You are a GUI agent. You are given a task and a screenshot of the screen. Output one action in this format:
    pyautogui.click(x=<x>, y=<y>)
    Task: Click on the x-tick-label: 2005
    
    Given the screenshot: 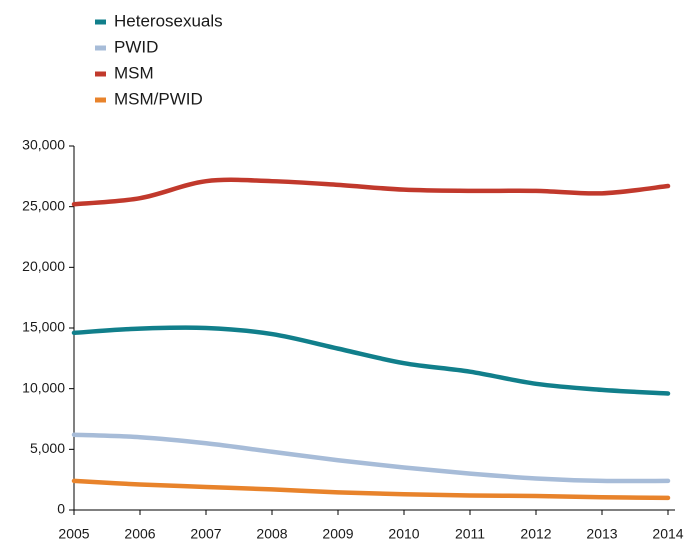 What is the action you would take?
    pyautogui.click(x=73, y=534)
    